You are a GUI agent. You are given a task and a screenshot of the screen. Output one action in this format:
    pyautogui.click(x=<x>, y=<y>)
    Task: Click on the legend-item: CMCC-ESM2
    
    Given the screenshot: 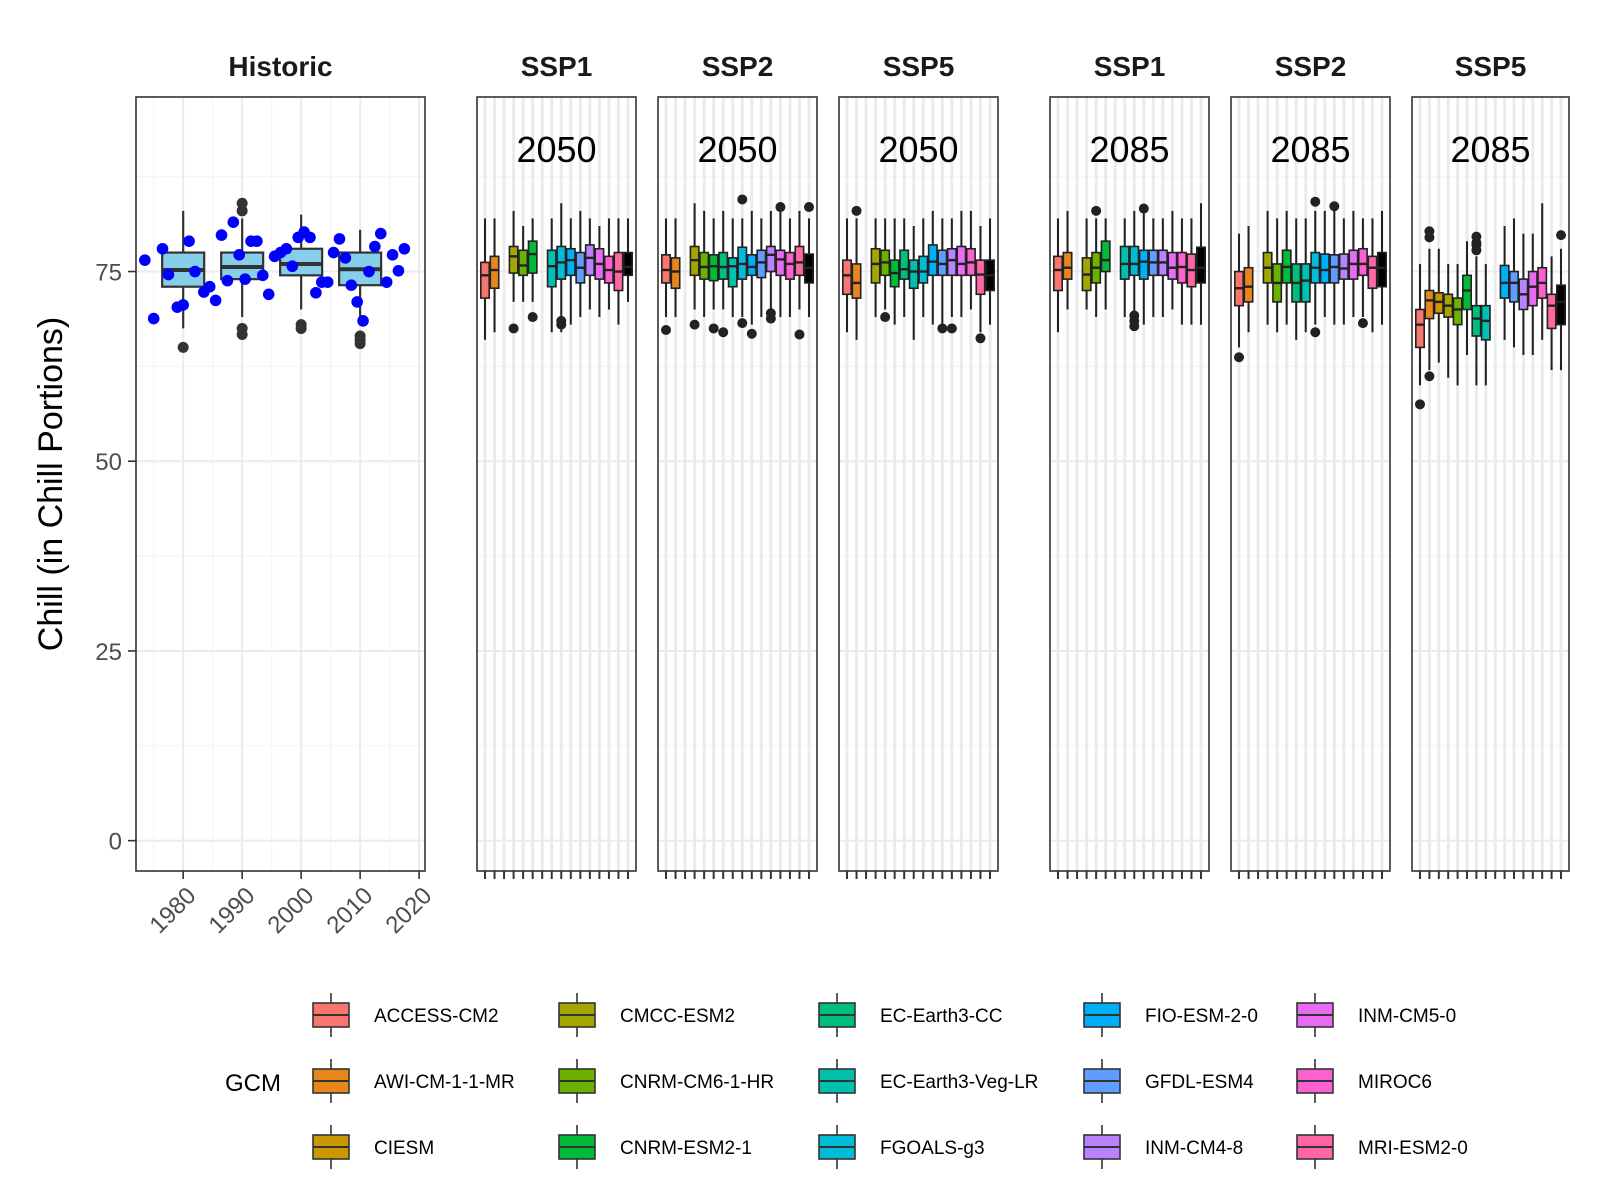 What is the action you would take?
    pyautogui.click(x=646, y=1015)
    